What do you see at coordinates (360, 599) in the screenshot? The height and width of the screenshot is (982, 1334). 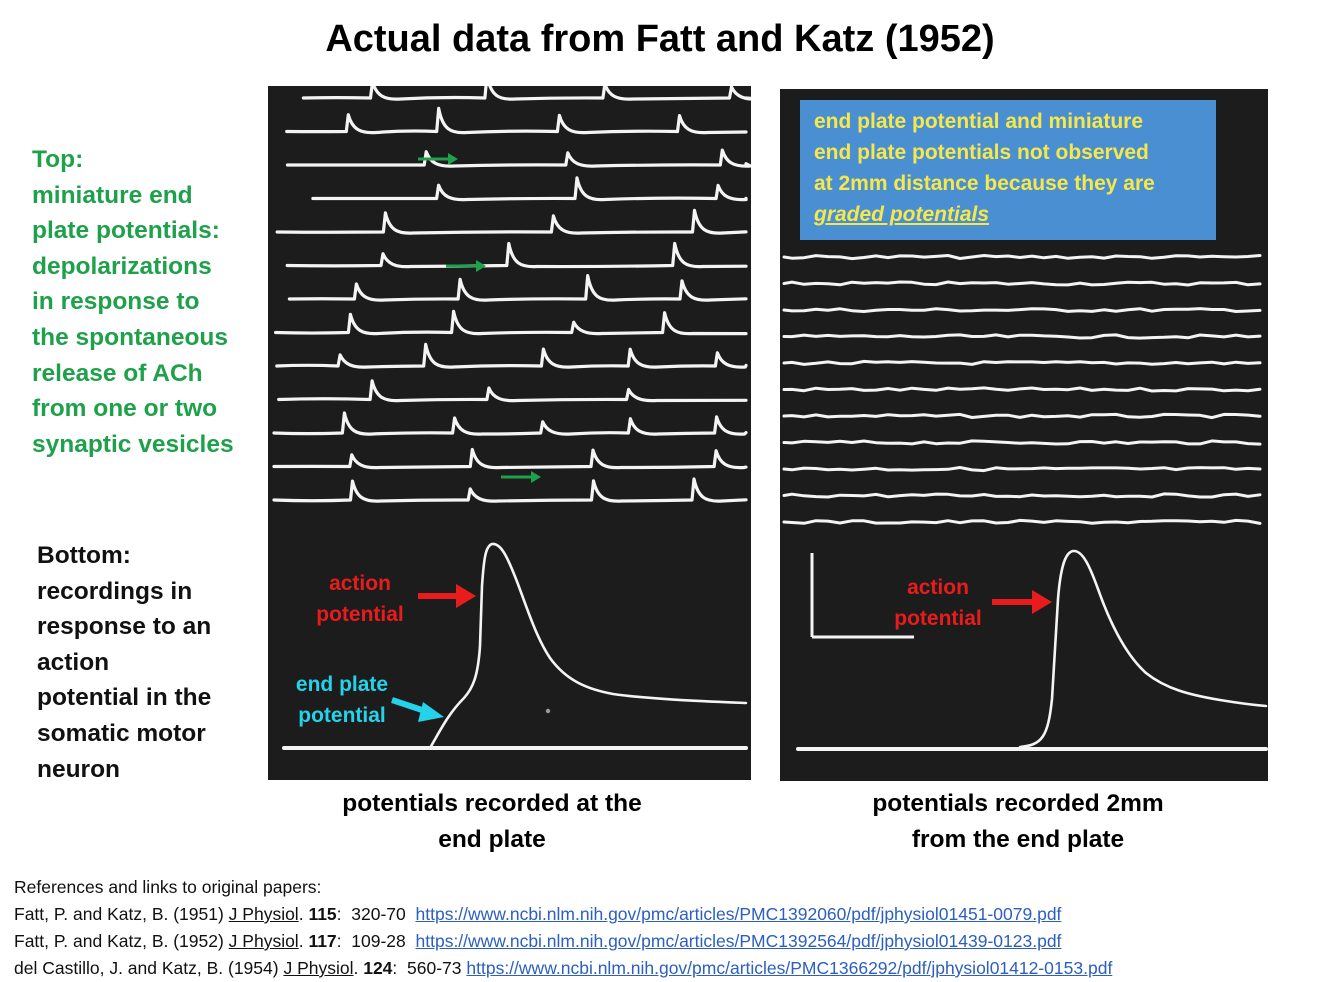 I see `action-potential-label-left: action potential` at bounding box center [360, 599].